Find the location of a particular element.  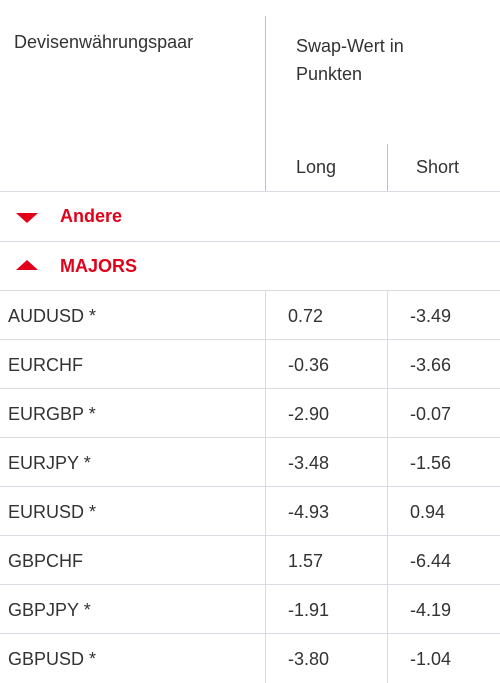

table-row: EURCHF -0.36 -3.66 is located at coordinates (250, 364).